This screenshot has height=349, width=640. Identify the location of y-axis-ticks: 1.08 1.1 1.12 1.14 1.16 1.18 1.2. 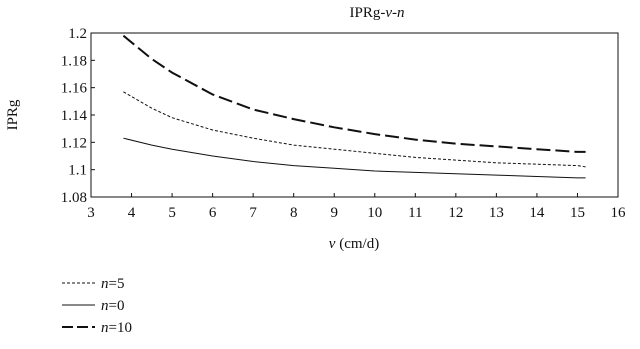
(78, 116).